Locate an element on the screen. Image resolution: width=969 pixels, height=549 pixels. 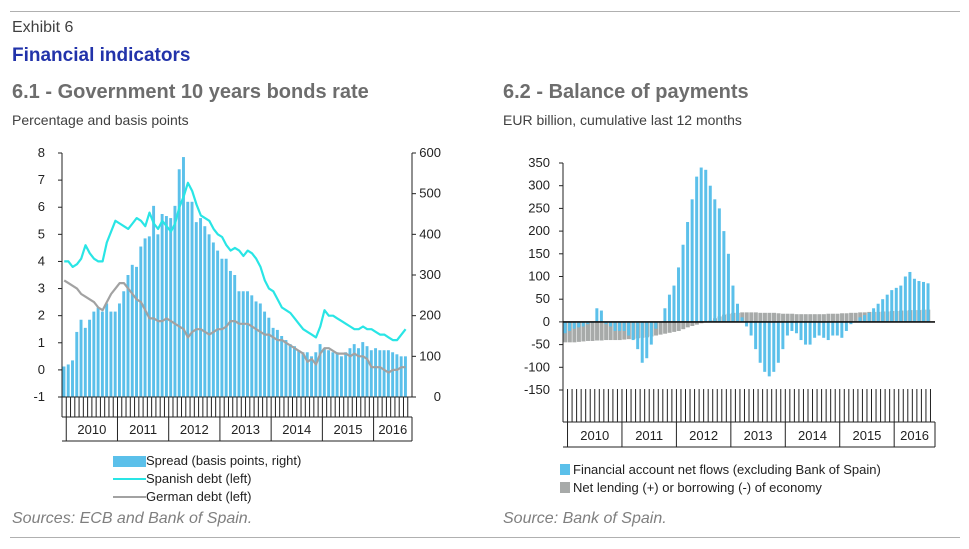
exhibit-label: Exhibit 6 is located at coordinates (43, 27).